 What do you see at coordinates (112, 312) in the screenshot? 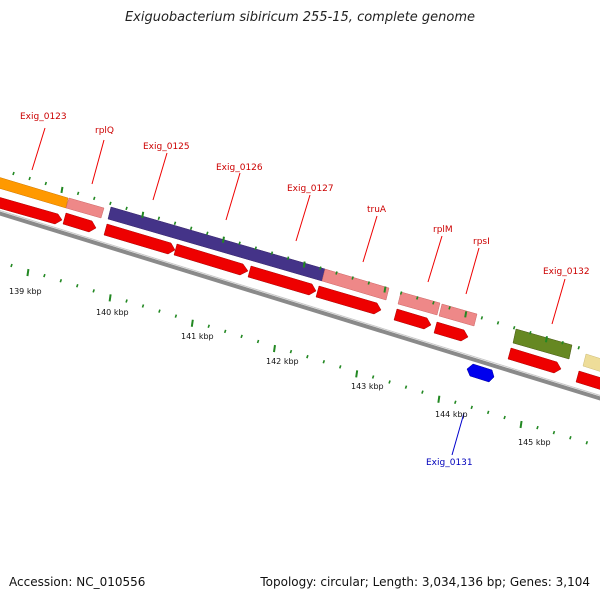
I see `kbp-label: 140 kbp` at bounding box center [112, 312].